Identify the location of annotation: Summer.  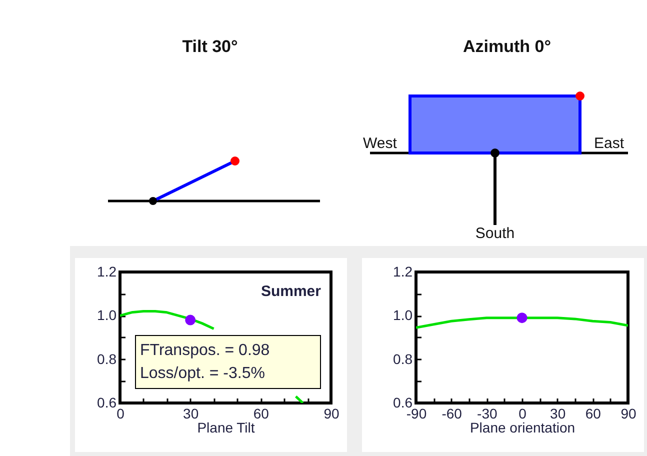
(291, 291).